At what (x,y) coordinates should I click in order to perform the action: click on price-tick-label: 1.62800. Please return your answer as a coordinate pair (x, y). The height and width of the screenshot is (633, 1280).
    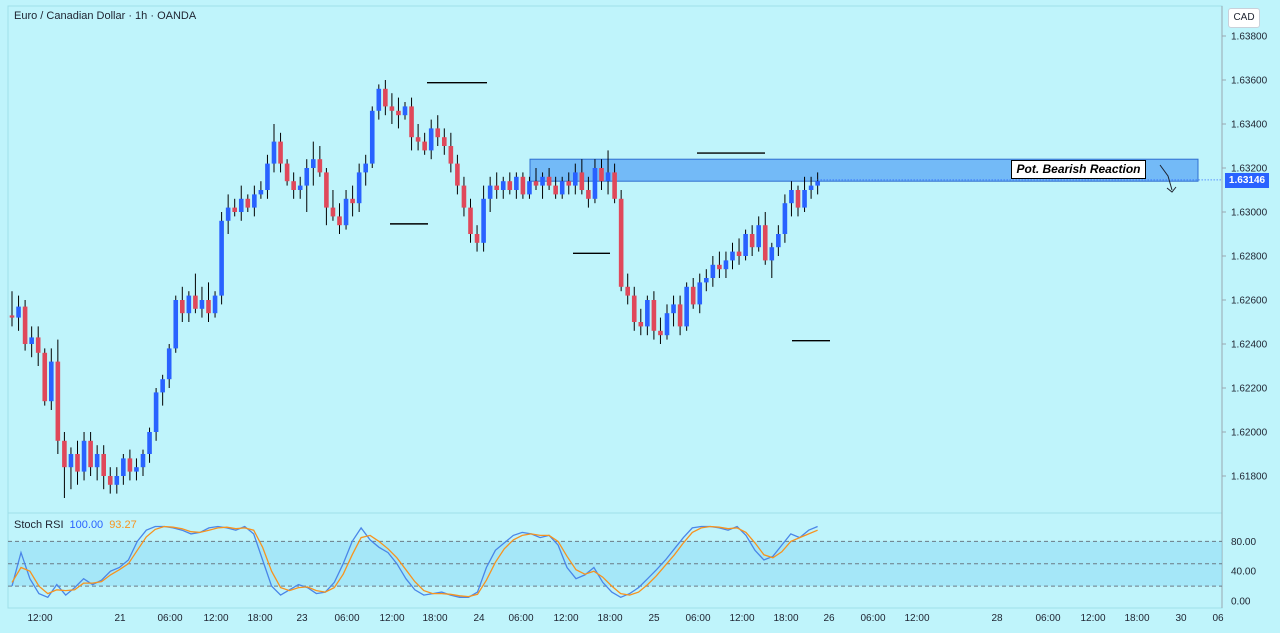
    Looking at the image, I should click on (1249, 257).